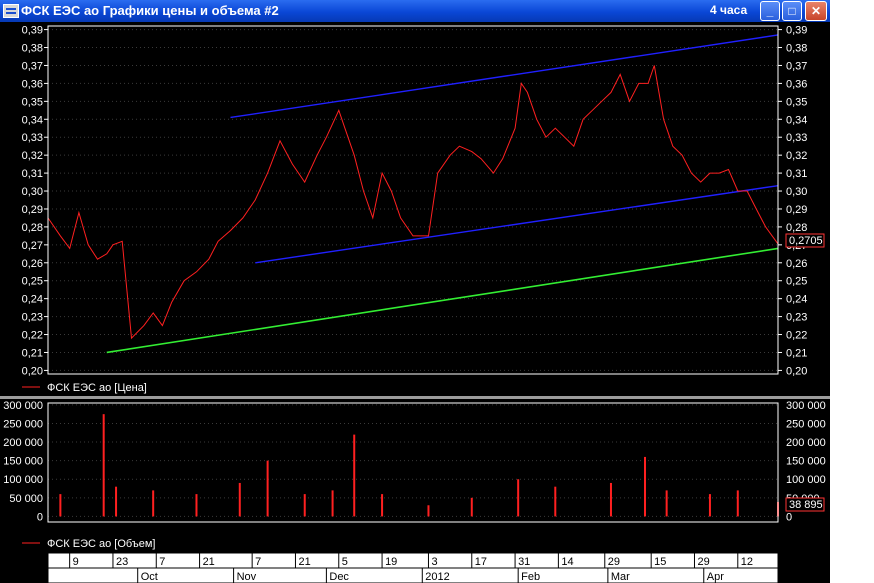  What do you see at coordinates (481, 562) in the screenshot?
I see `date-day-label: 17` at bounding box center [481, 562].